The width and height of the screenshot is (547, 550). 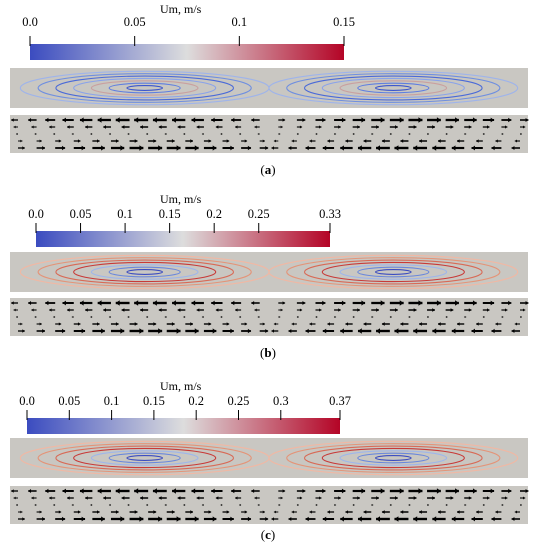 I want to click on caption-c-letter: c, so click(x=268, y=534).